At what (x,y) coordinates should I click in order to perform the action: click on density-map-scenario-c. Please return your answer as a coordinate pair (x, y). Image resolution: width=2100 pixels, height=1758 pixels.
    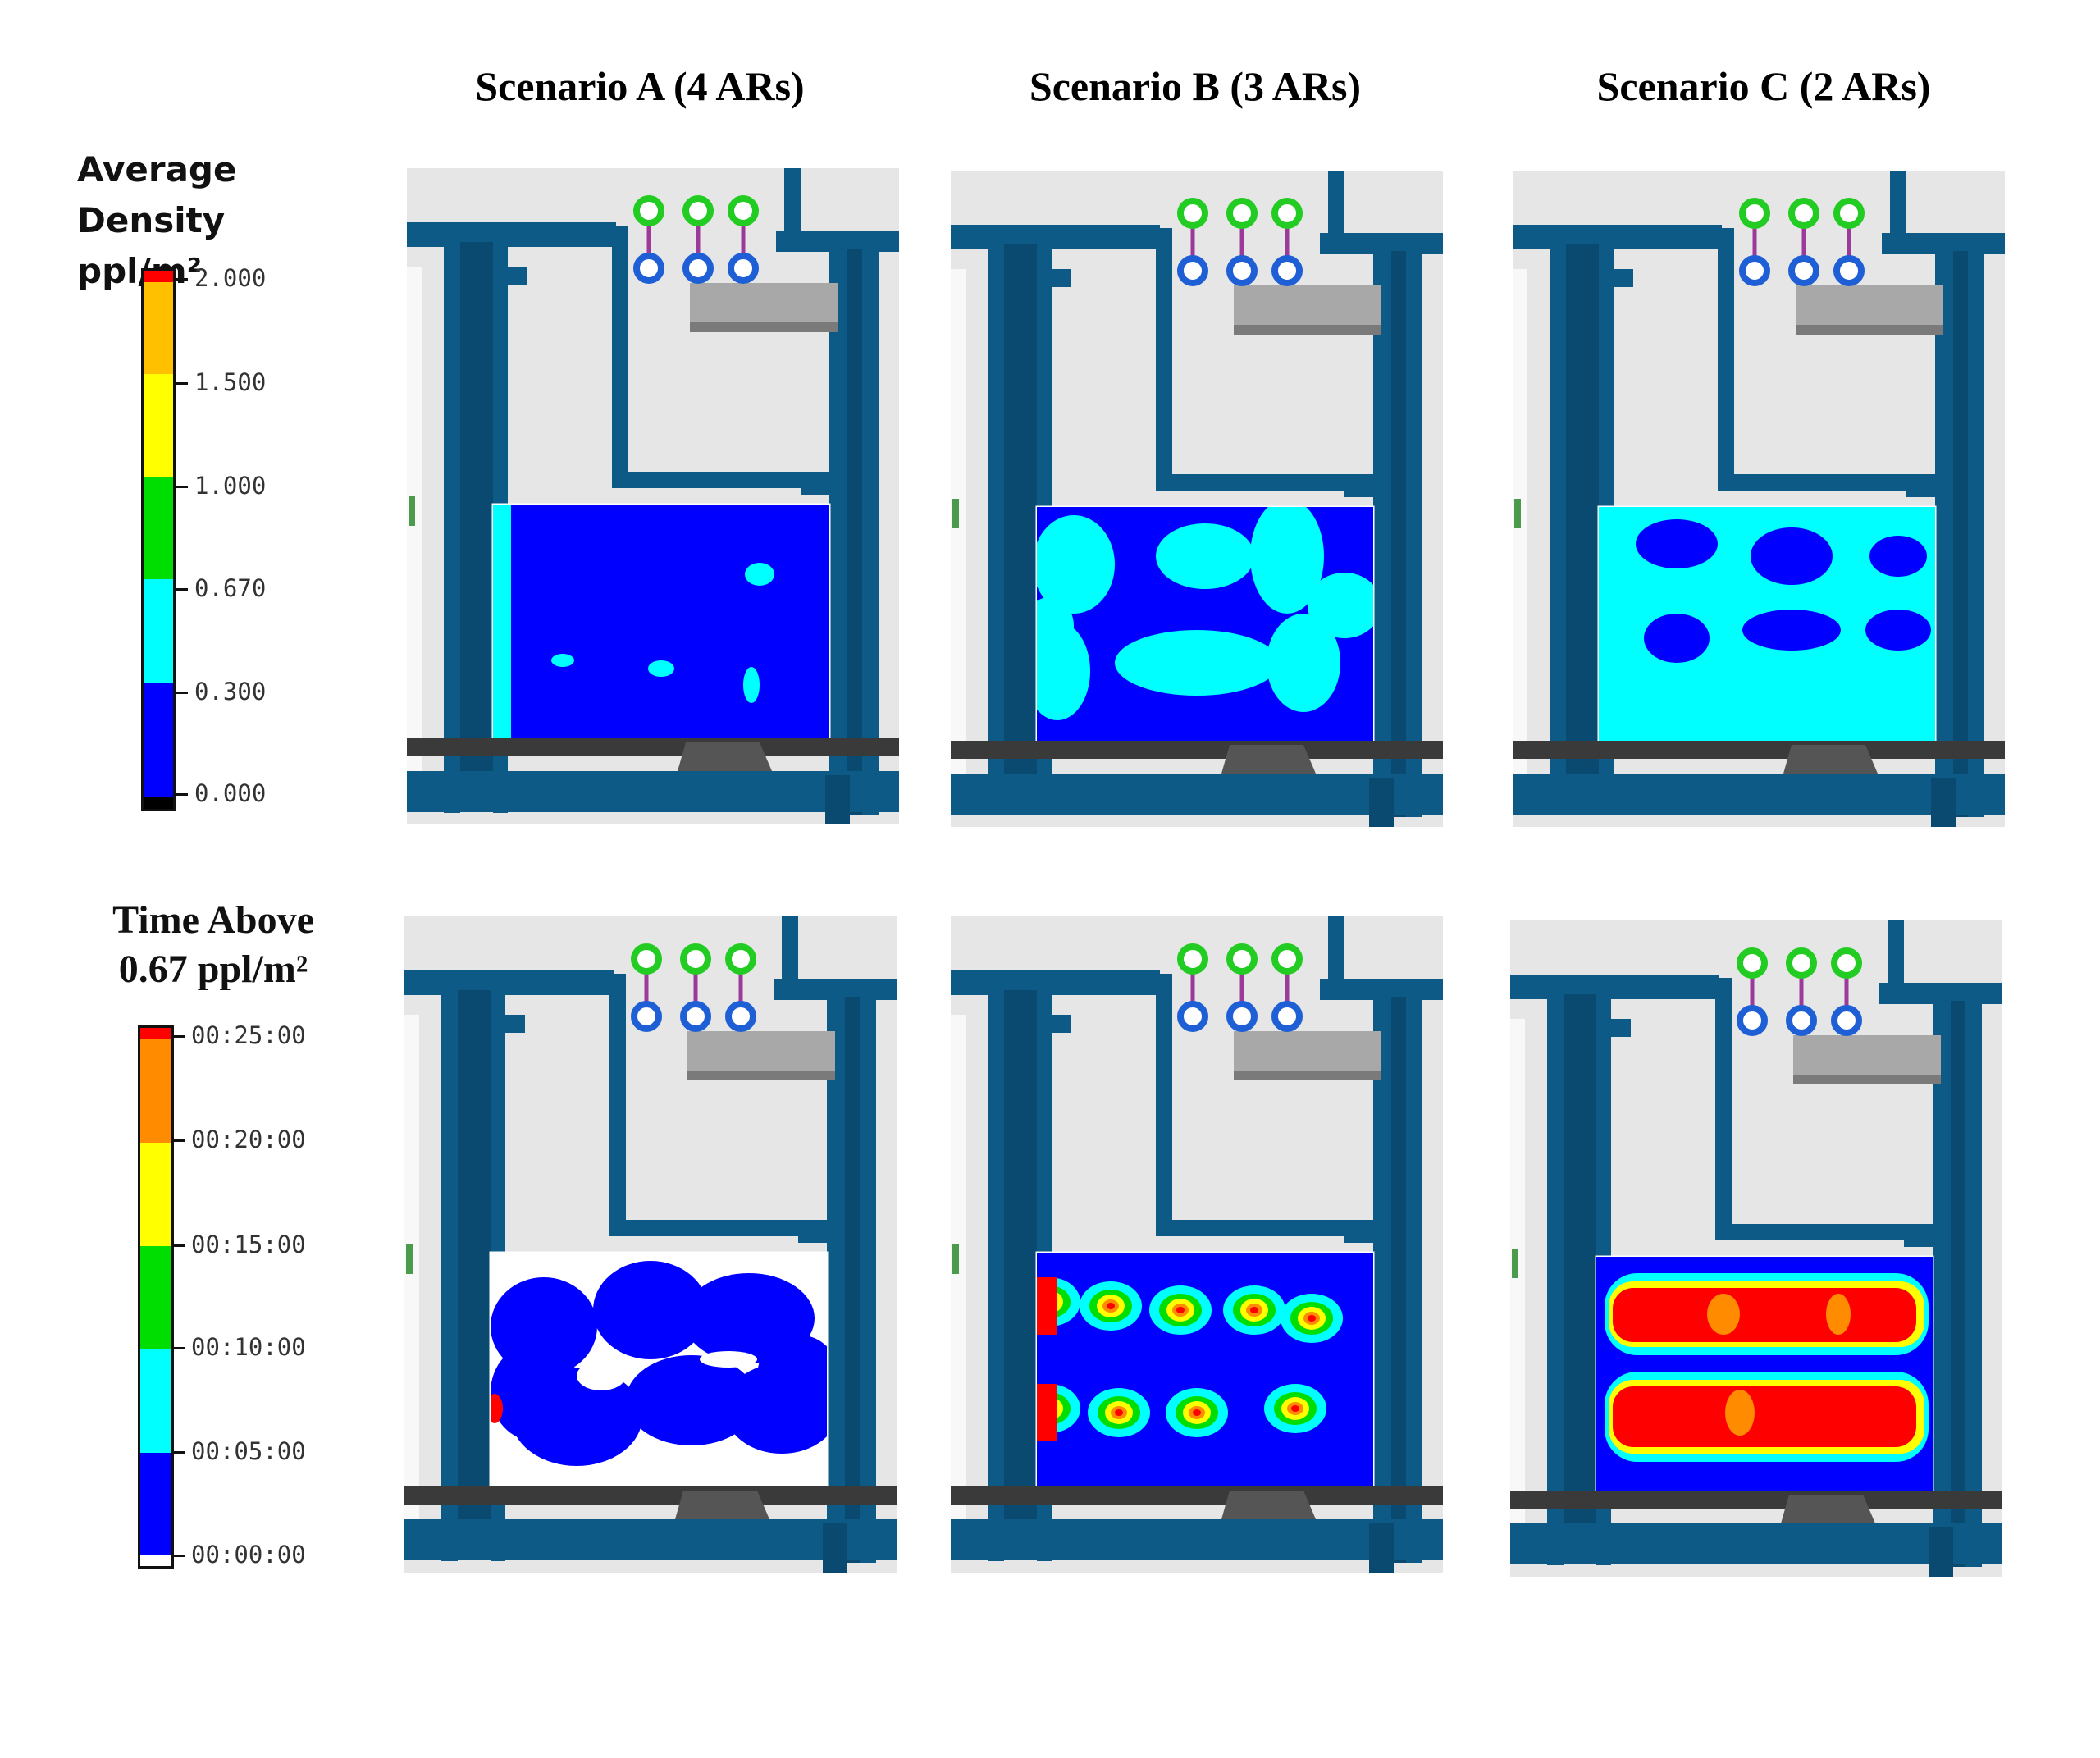
    Looking at the image, I should click on (1759, 499).